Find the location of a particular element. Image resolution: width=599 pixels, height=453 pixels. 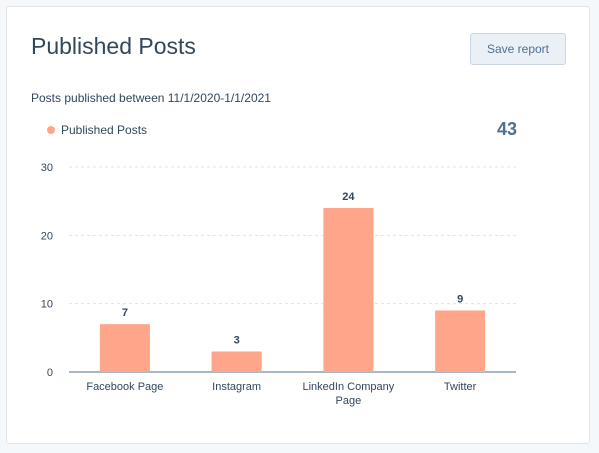

bar-data-label: 7 is located at coordinates (125, 313).